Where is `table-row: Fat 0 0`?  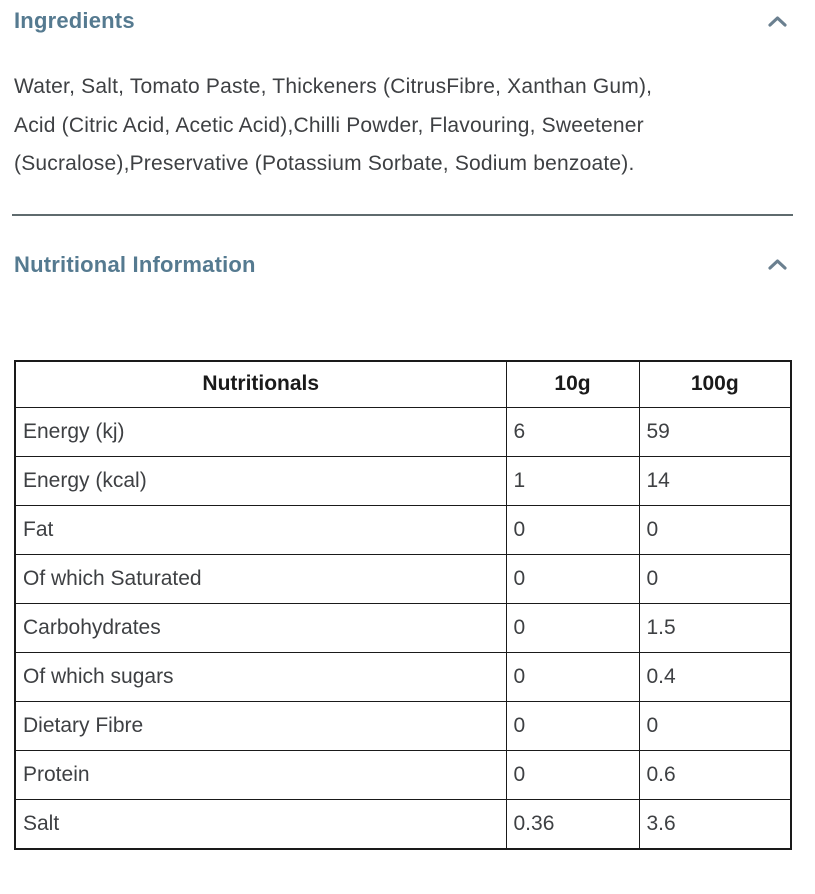
table-row: Fat 0 0 is located at coordinates (403, 530).